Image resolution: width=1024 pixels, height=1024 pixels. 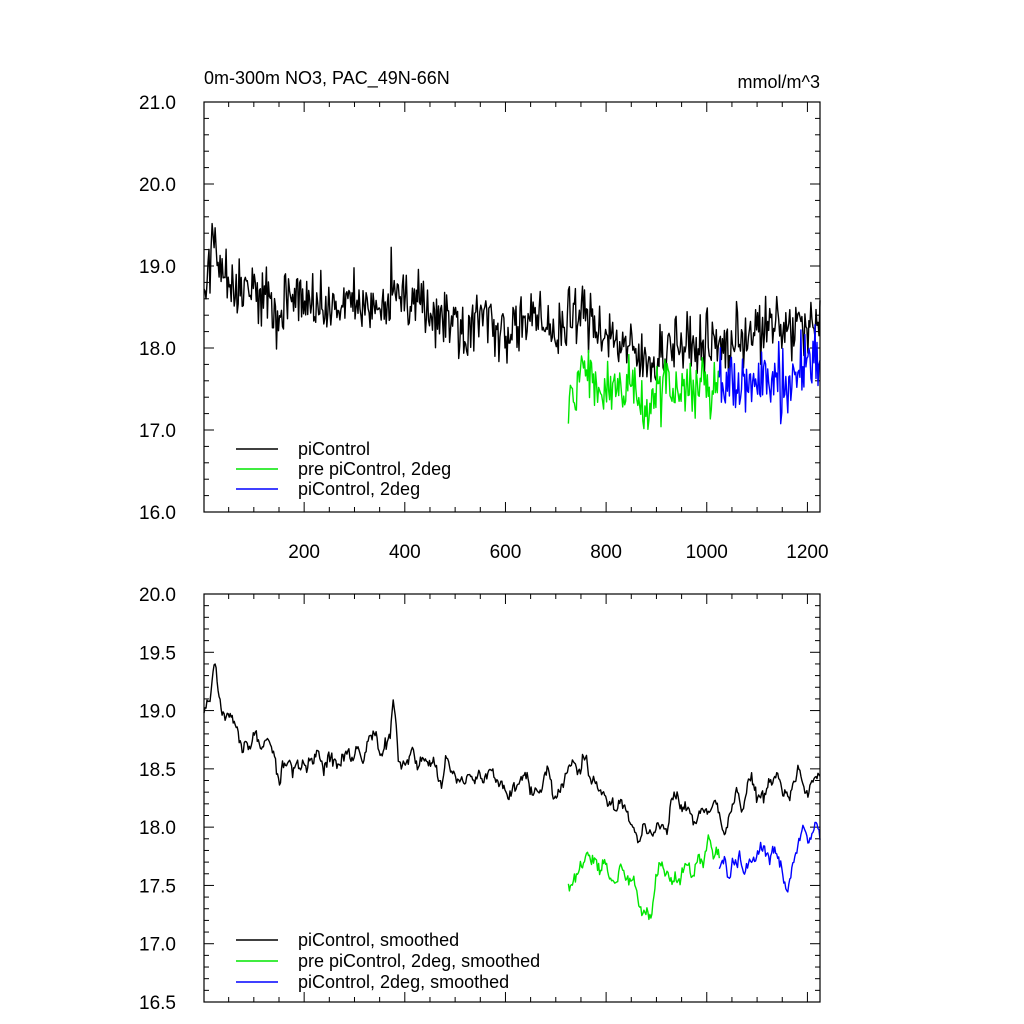 What do you see at coordinates (378, 940) in the screenshot?
I see `legend-label: piControl, smoothed` at bounding box center [378, 940].